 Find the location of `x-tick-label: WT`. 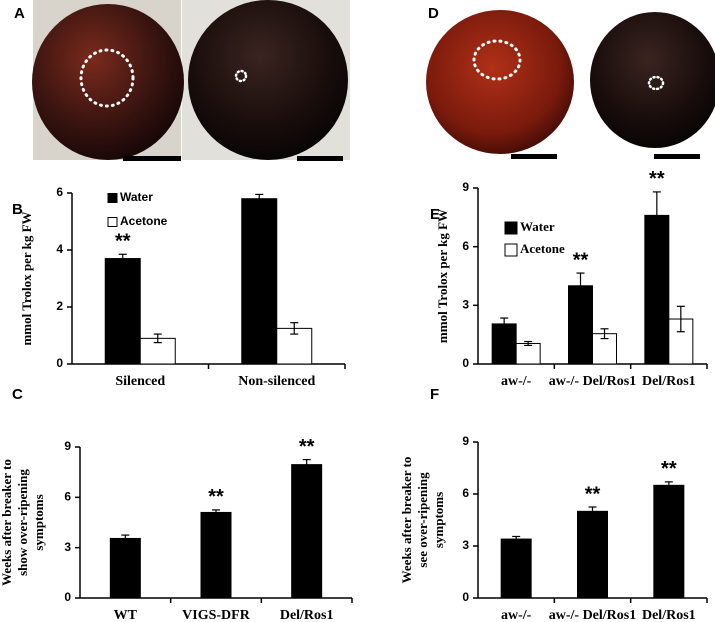

x-tick-label: WT is located at coordinates (126, 615).